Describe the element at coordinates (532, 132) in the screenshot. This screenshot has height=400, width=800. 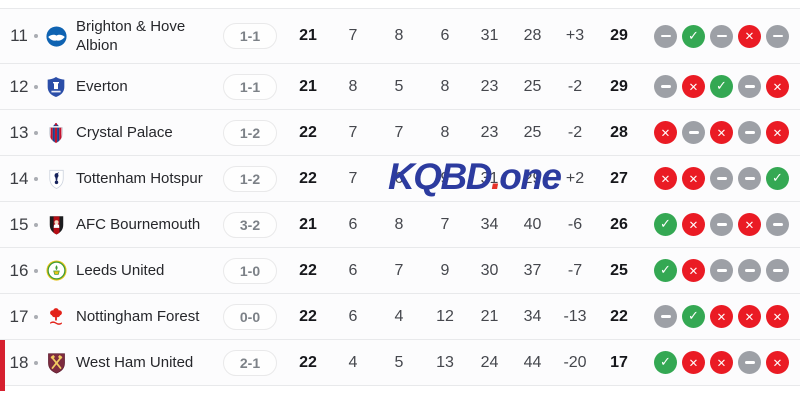
I see `goals-against-count: 25` at that location.